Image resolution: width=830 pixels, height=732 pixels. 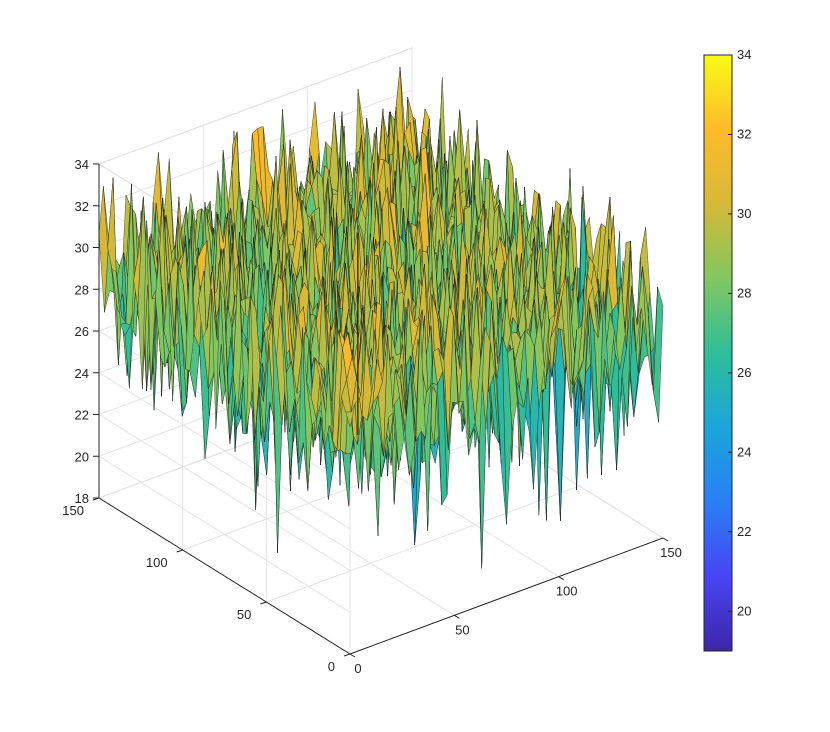 I want to click on colorbar-tick-label: 28, so click(x=744, y=292).